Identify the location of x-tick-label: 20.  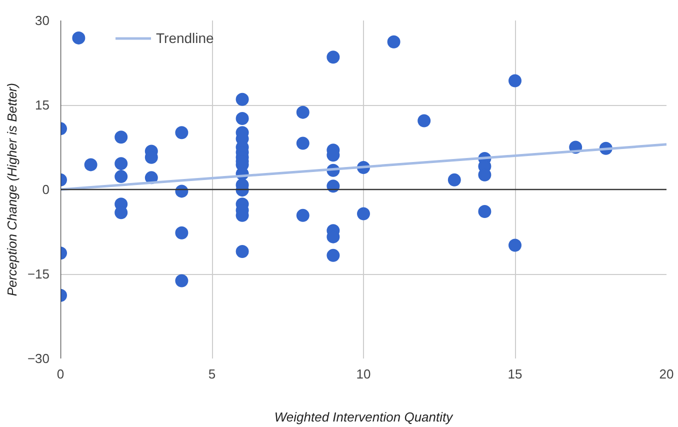
(666, 374).